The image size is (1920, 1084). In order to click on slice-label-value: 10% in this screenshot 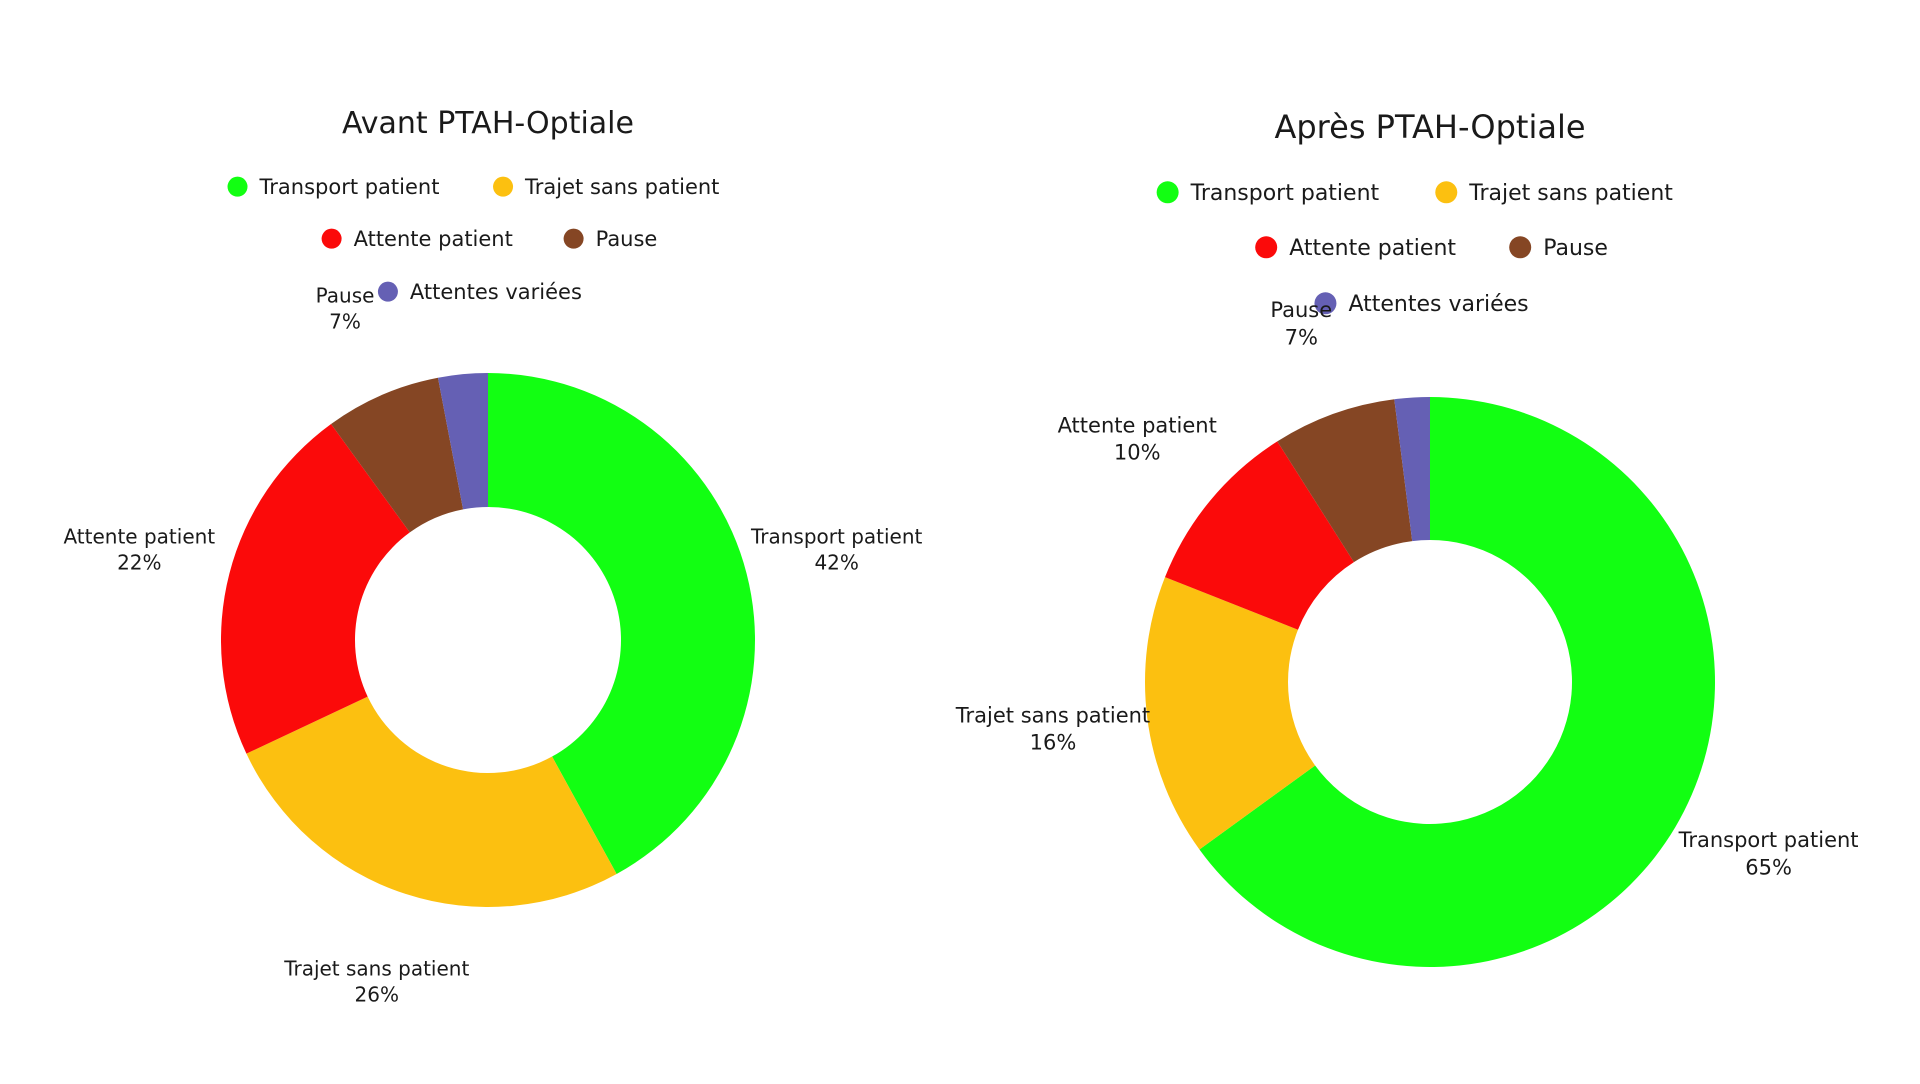, I will do `click(1137, 453)`.